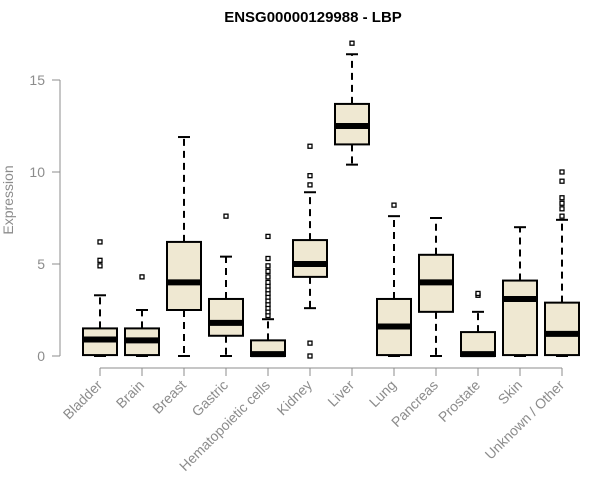 This screenshot has width=600, height=500. Describe the element at coordinates (37, 80) in the screenshot. I see `y-tick-label: 15` at that location.